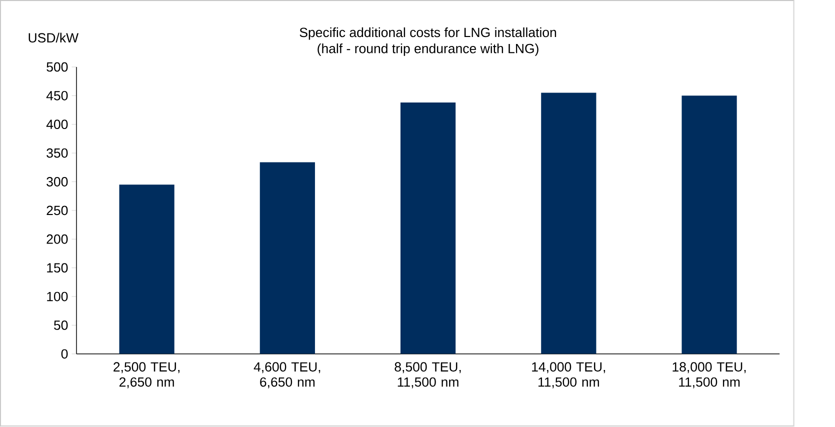 The image size is (835, 427). What do you see at coordinates (64, 354) in the screenshot?
I see `y-tick-label: 0` at bounding box center [64, 354].